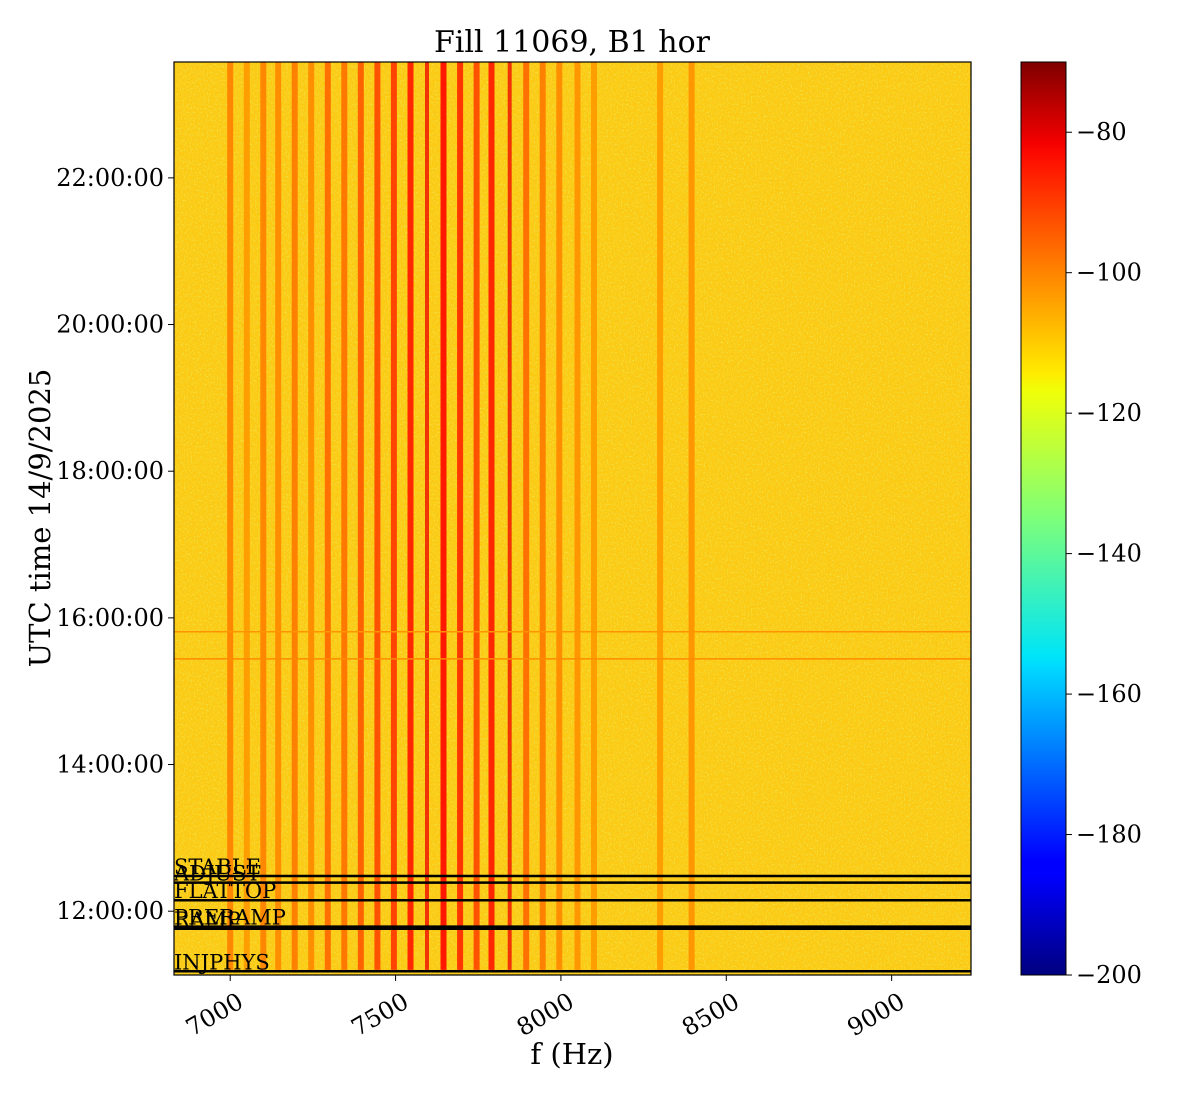 This screenshot has height=1100, width=1200. Describe the element at coordinates (222, 962) in the screenshot. I see `mode-label: INJPHYS` at that location.